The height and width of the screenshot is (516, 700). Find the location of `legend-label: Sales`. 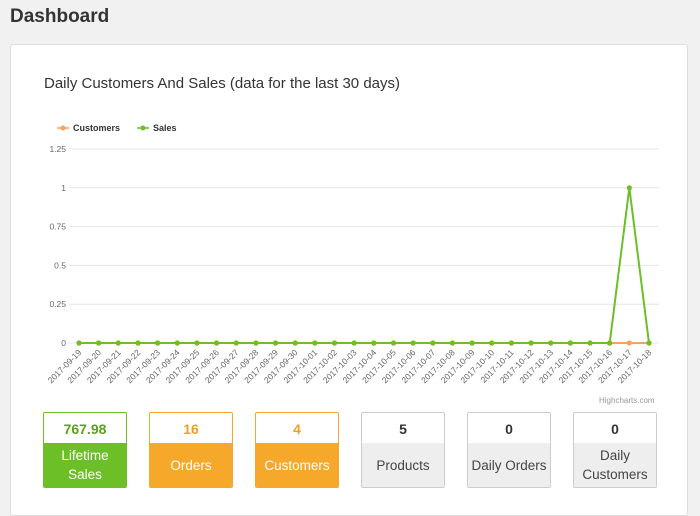

legend-label: Sales is located at coordinates (165, 128).